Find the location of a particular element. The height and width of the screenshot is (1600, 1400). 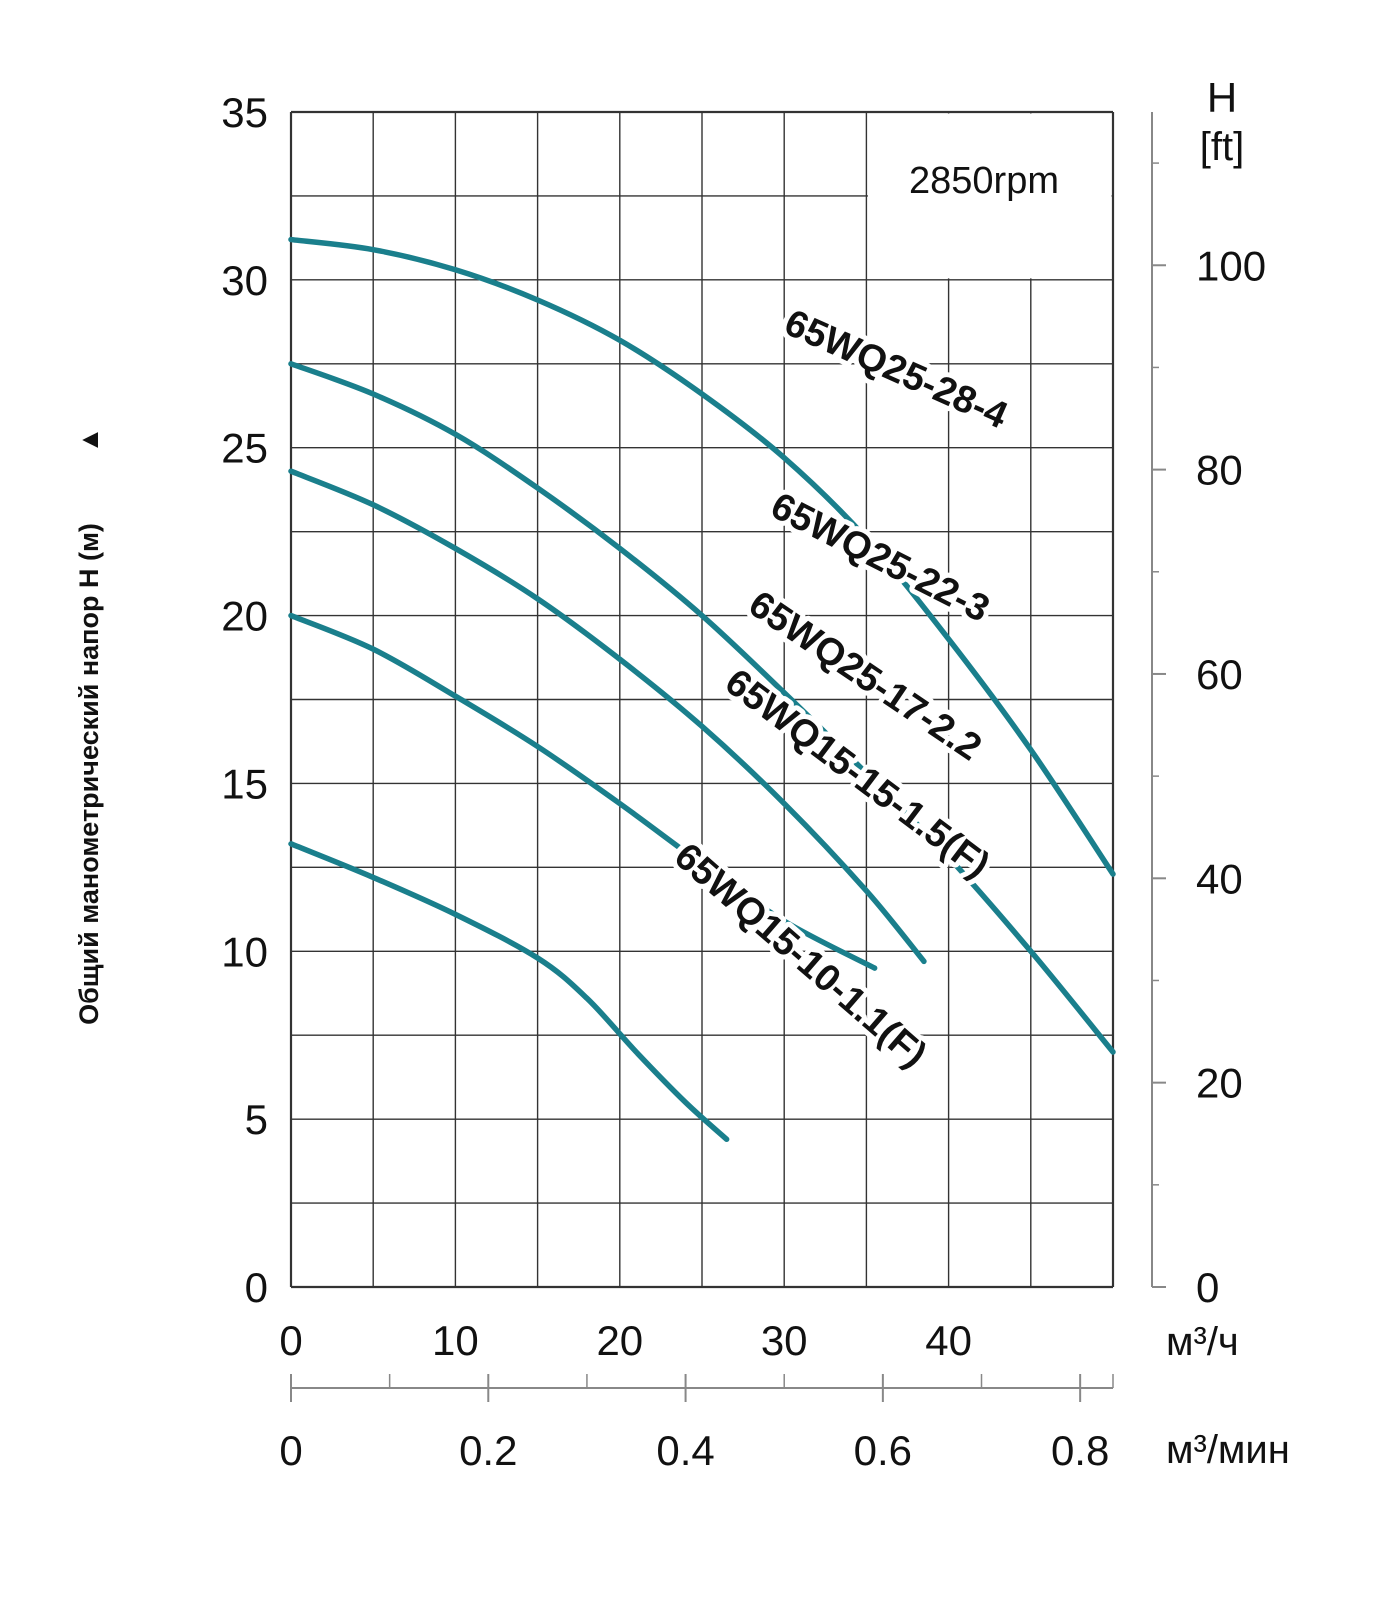

speed-label-box is located at coordinates (989, 196).